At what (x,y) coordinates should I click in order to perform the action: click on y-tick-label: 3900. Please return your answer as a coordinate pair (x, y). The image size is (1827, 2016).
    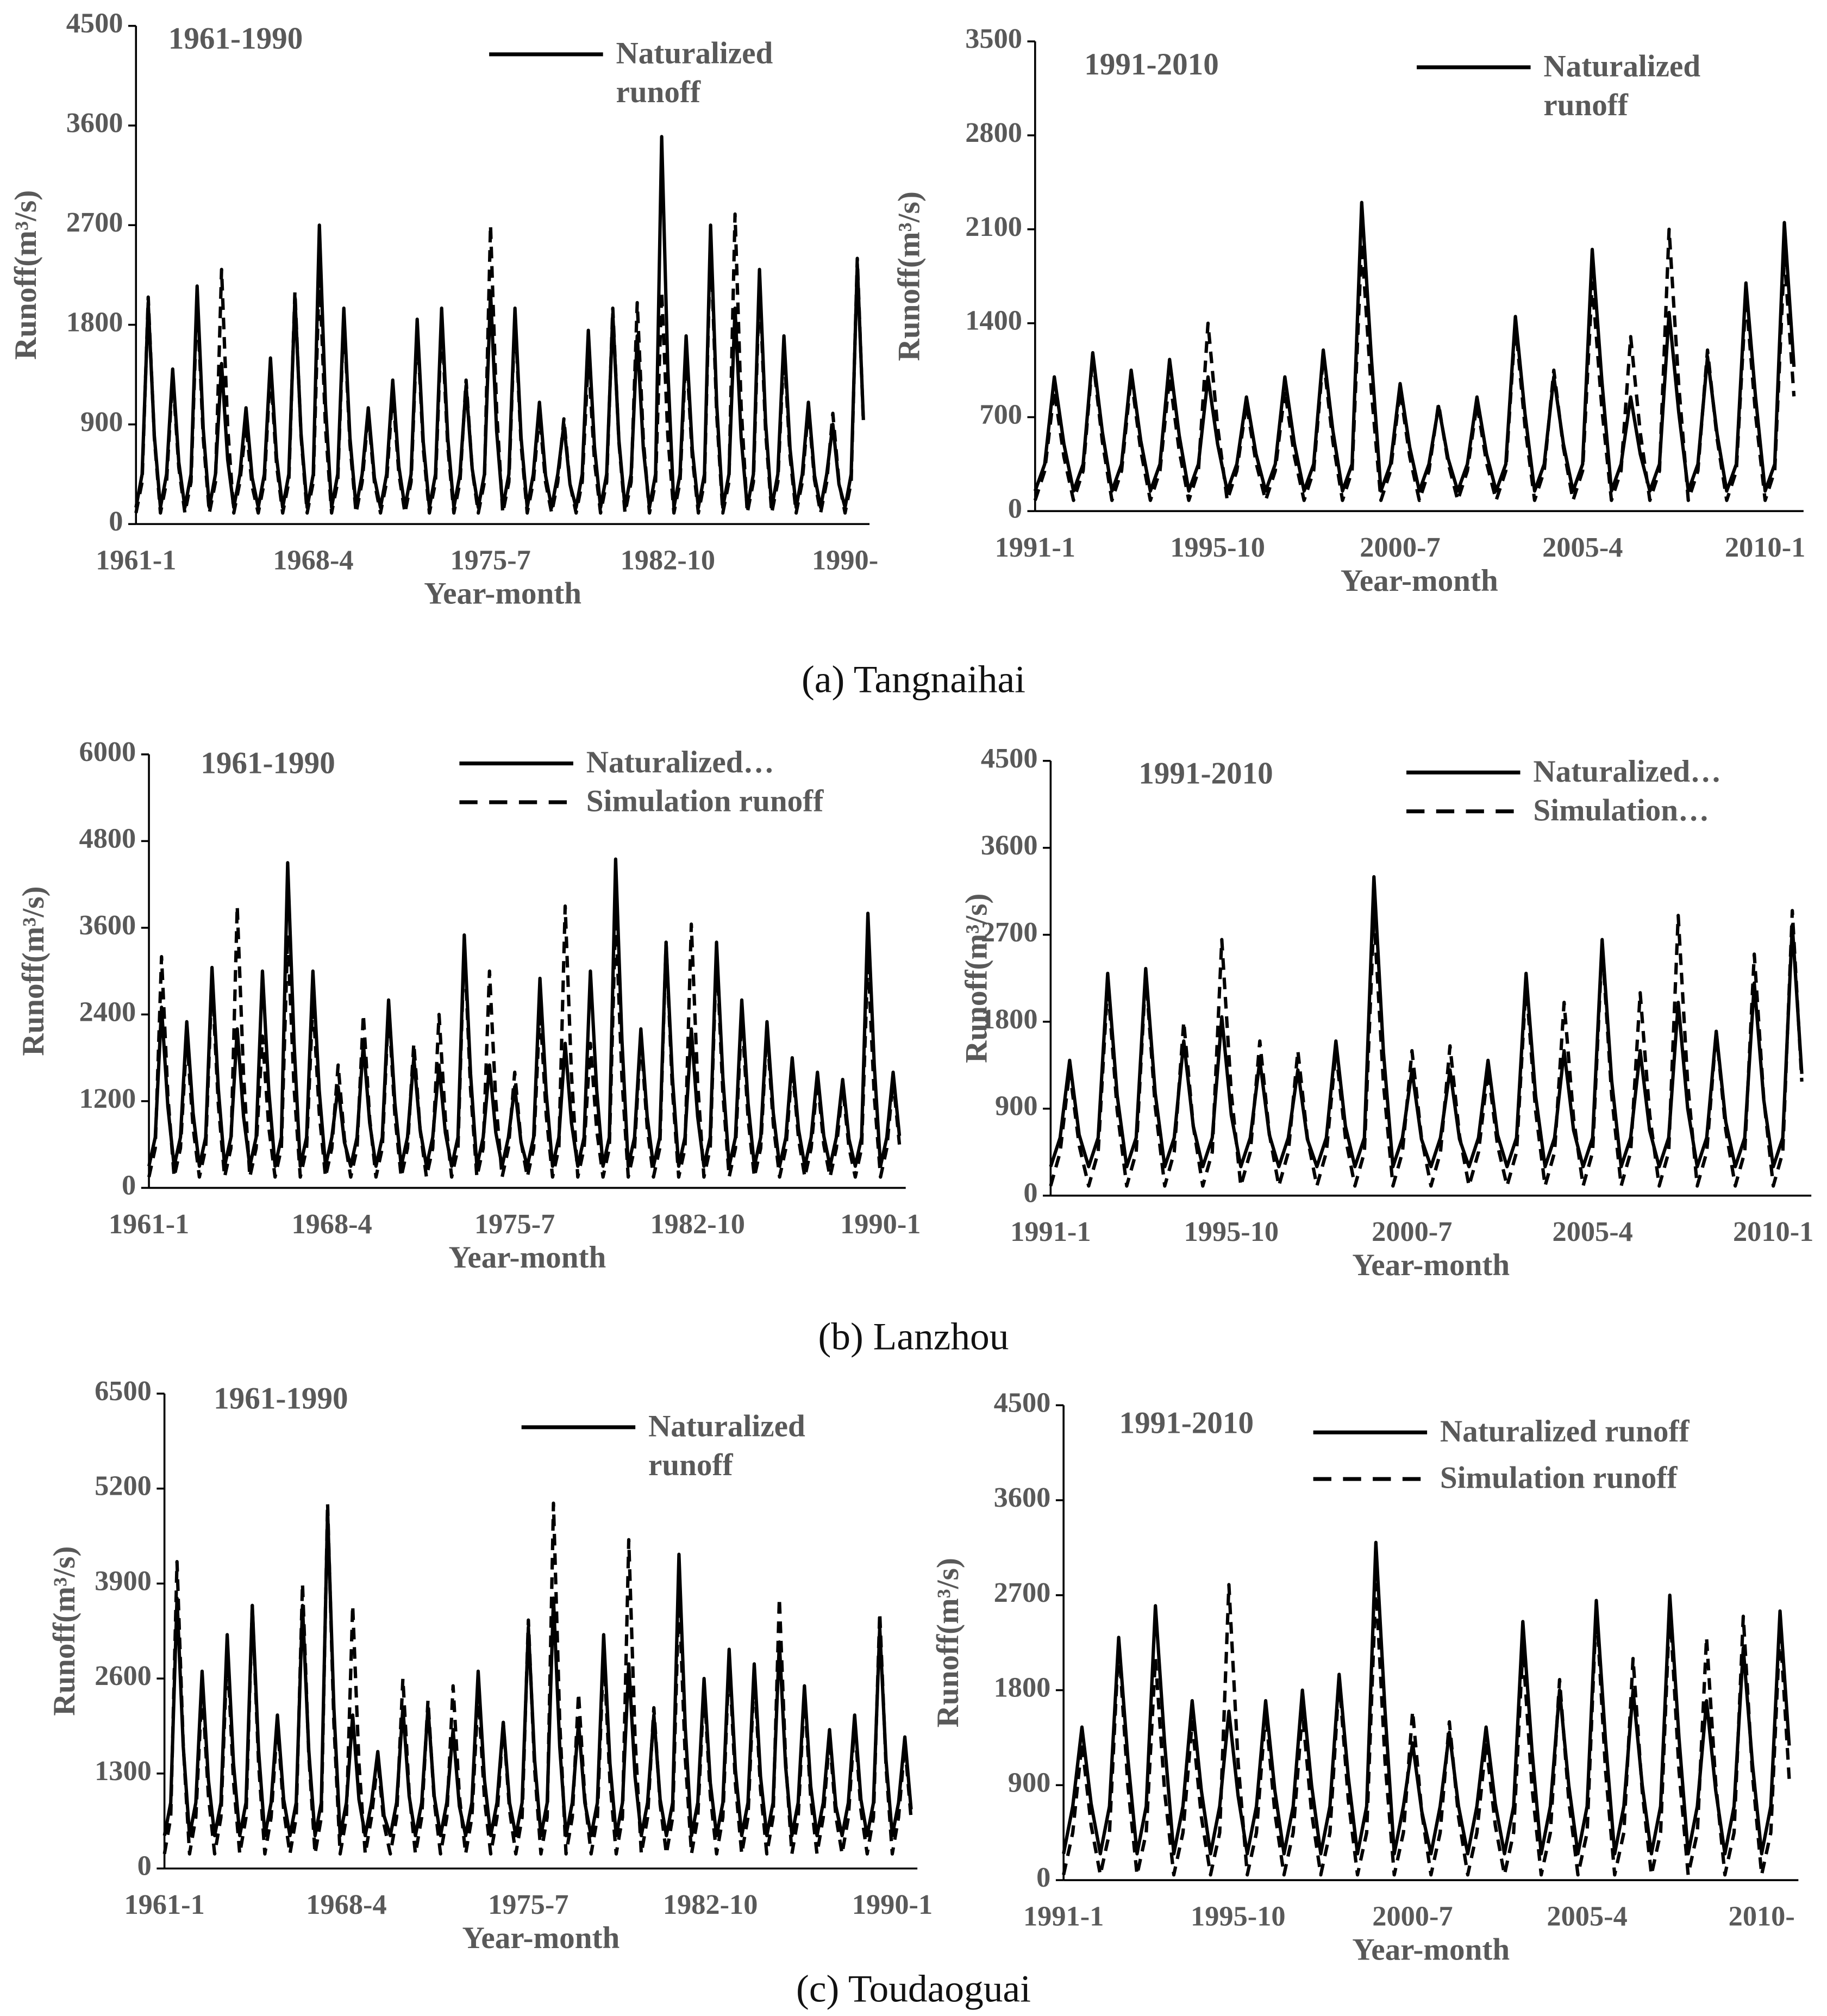
    Looking at the image, I should click on (123, 1580).